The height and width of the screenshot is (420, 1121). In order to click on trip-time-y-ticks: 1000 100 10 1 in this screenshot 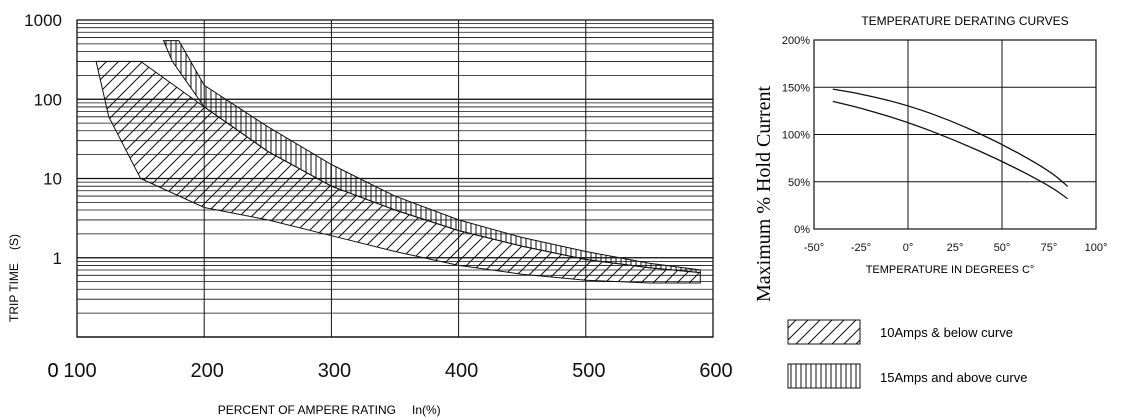, I will do `click(43, 139)`.